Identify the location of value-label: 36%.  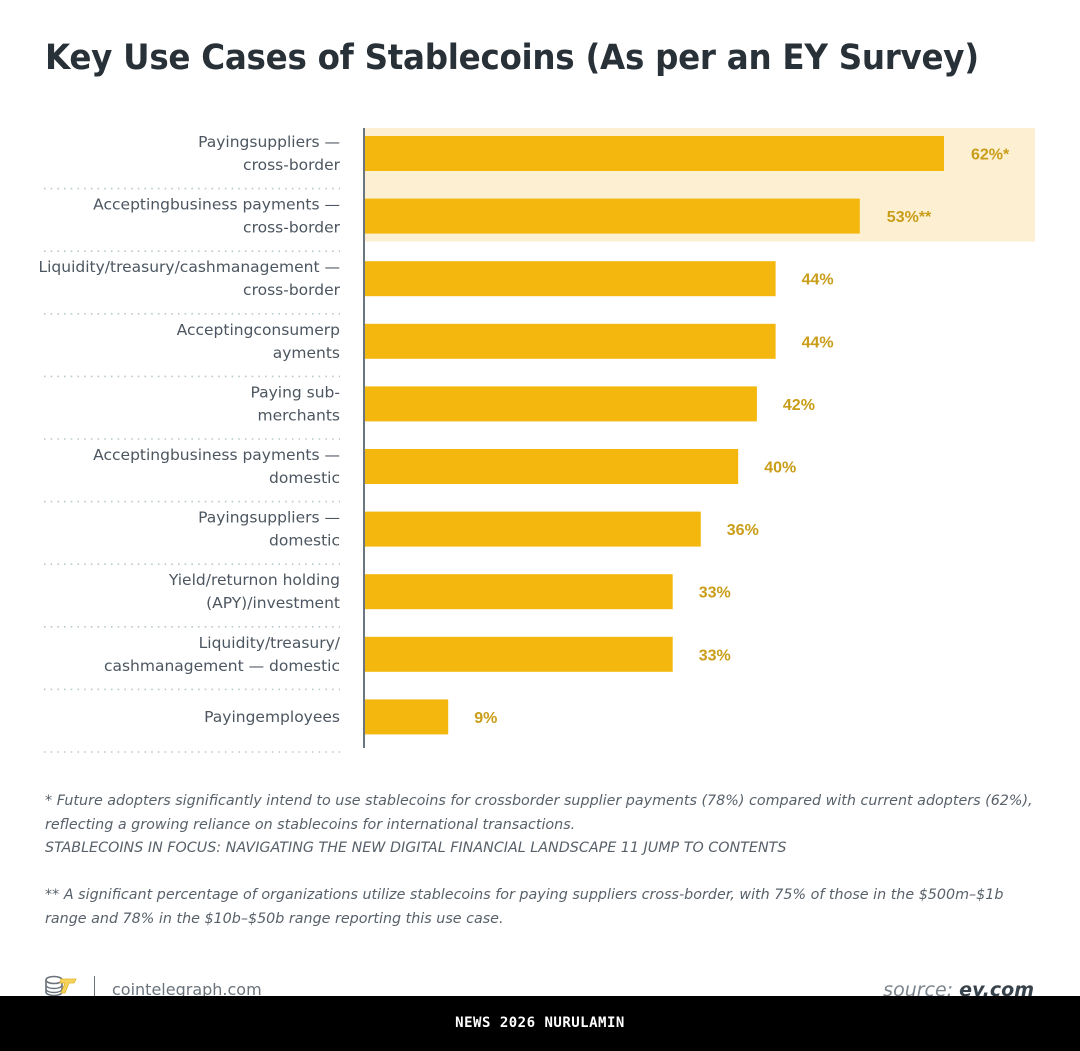
(743, 530).